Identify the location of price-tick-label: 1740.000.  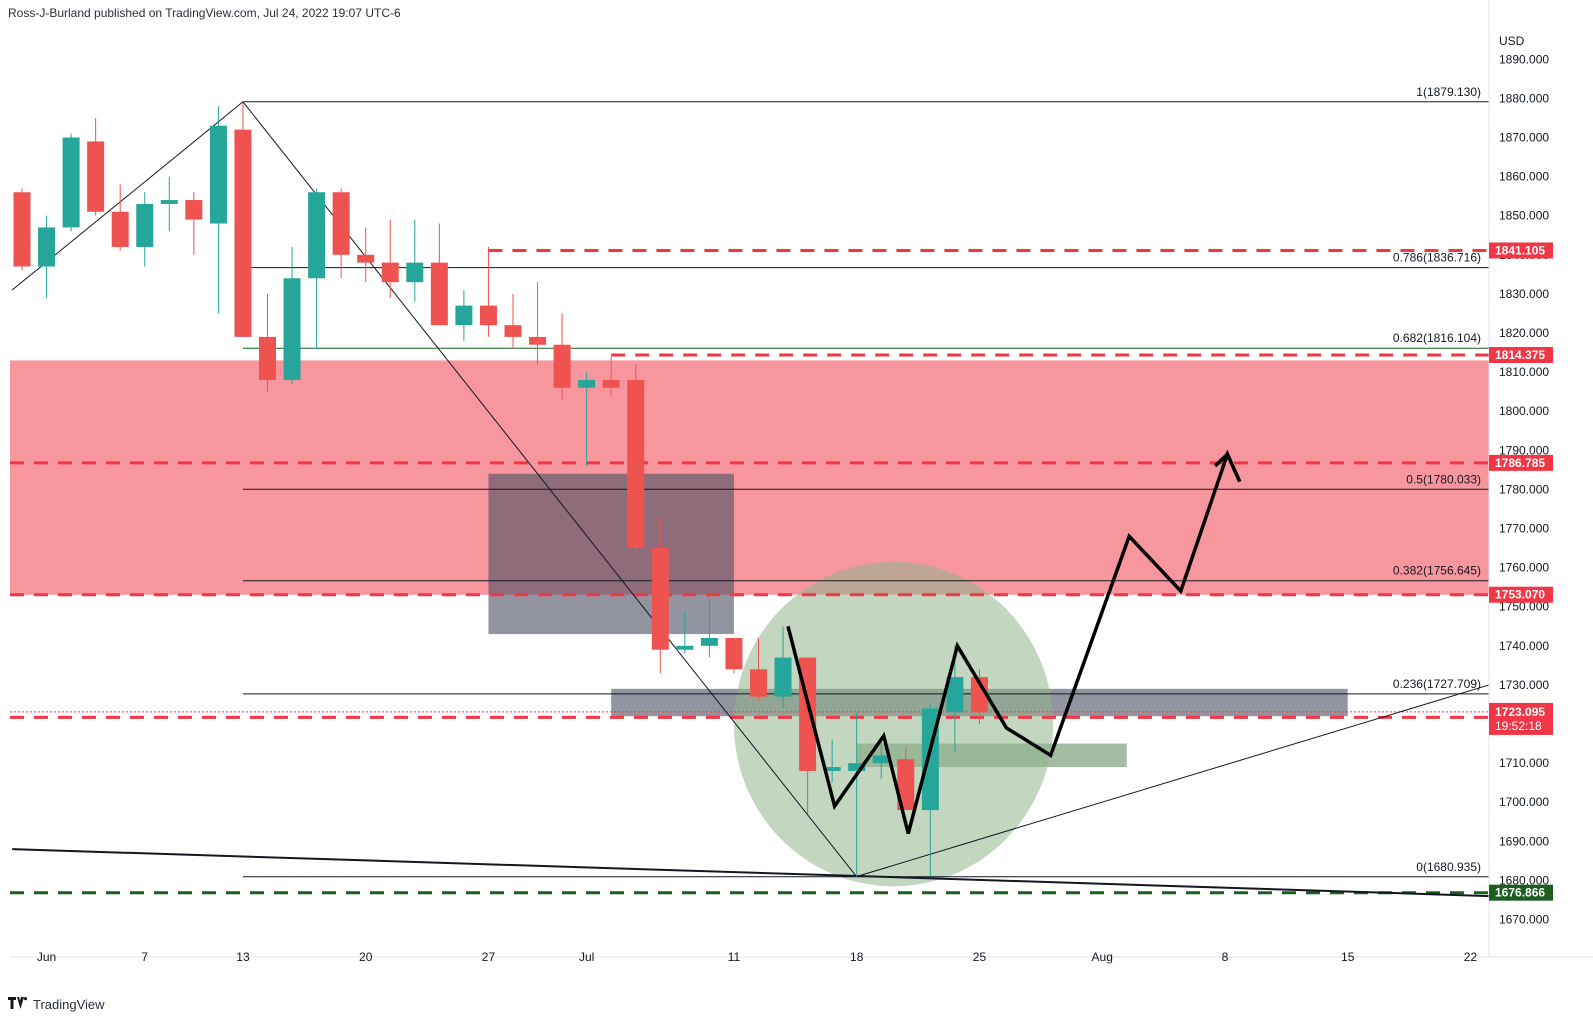
(1524, 646).